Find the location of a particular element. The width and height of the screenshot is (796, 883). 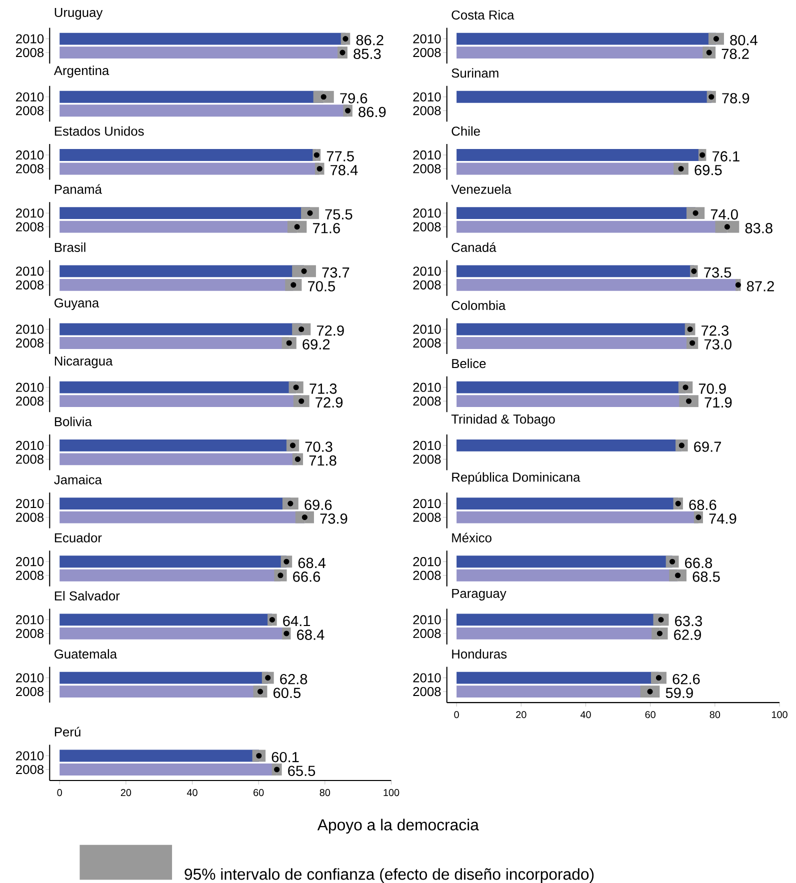

data-label: 76.1 is located at coordinates (726, 156).